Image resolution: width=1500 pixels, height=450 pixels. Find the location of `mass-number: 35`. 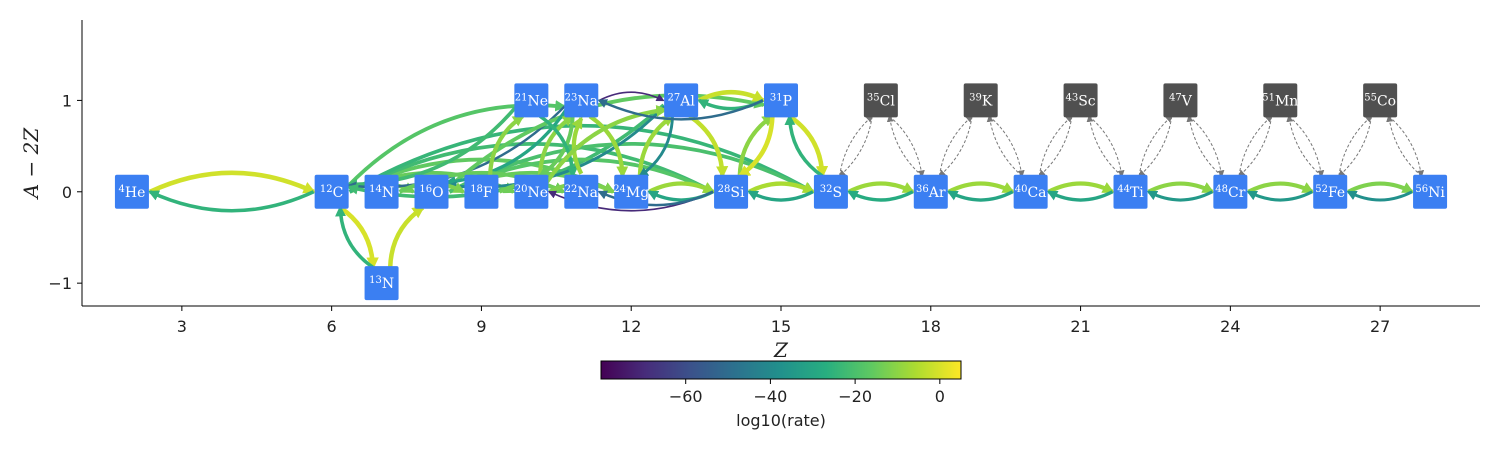

mass-number: 35 is located at coordinates (873, 97).